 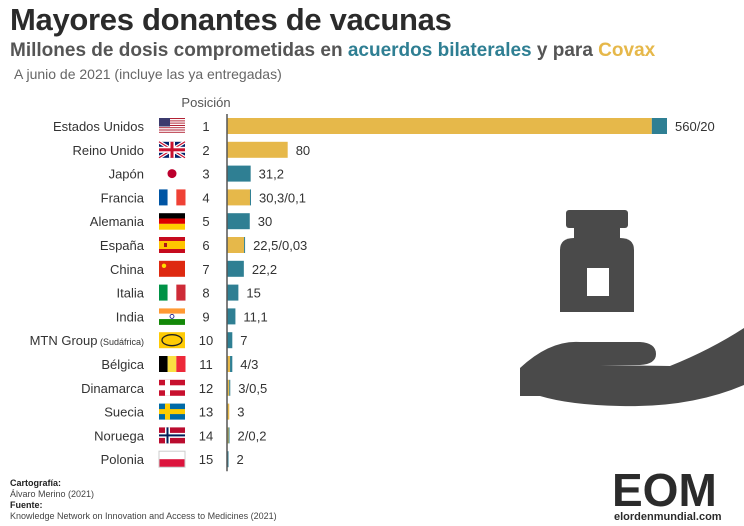 I want to click on france-flag, so click(x=172, y=197).